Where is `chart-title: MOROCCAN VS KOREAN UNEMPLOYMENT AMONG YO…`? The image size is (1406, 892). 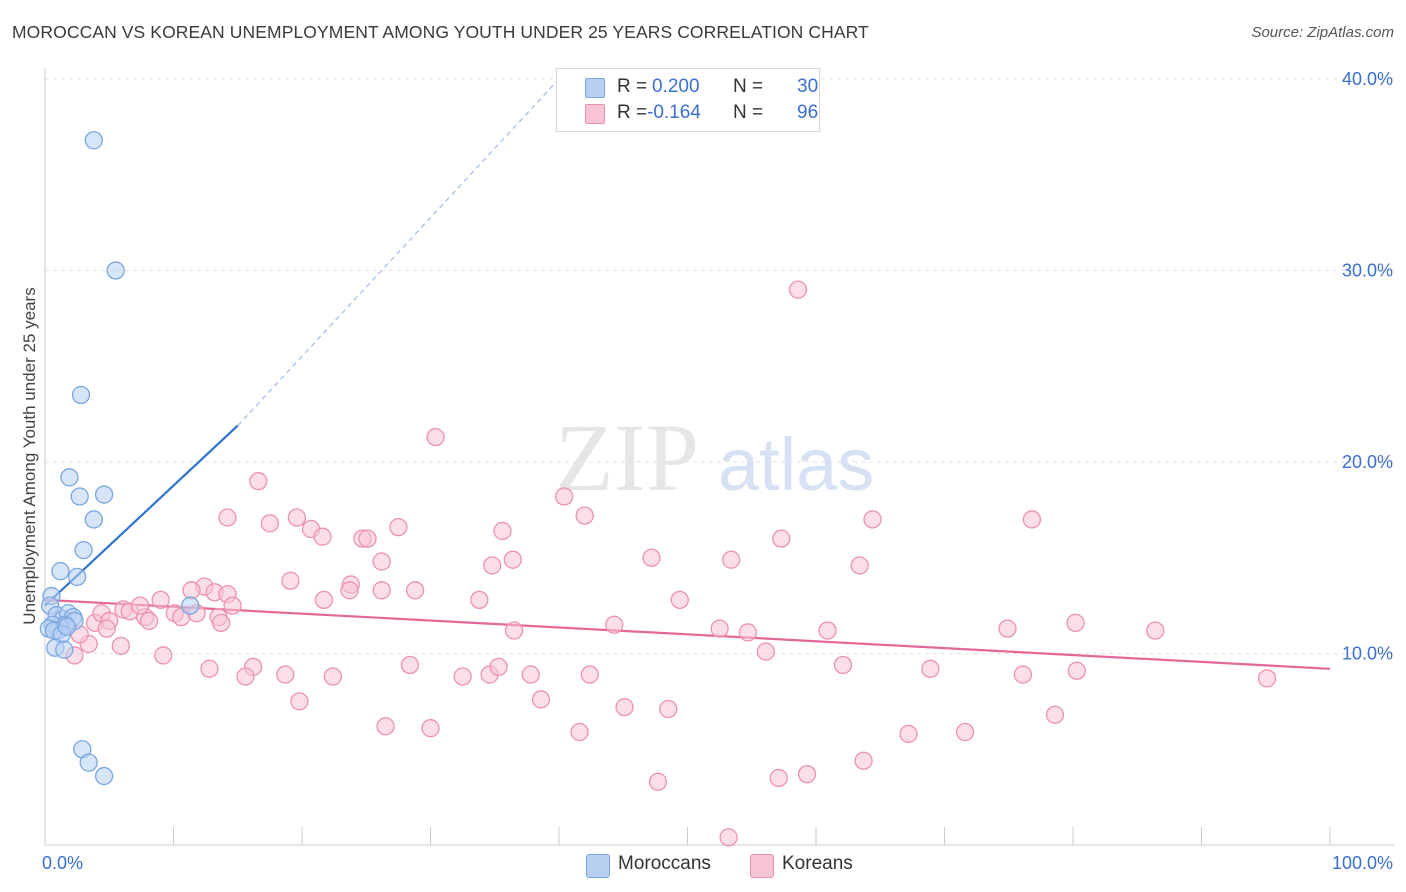
chart-title: MOROCCAN VS KOREAN UNEMPLOYMENT AMONG YO… is located at coordinates (440, 32).